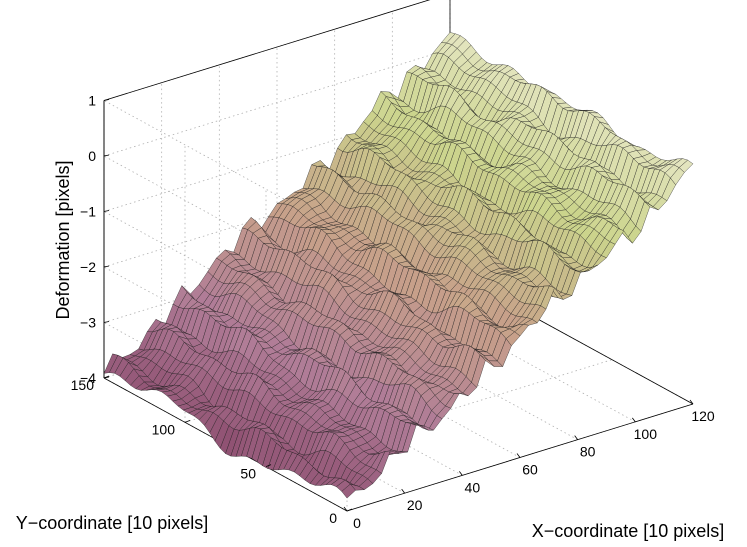  I want to click on z-tick-label: 0, so click(92, 156).